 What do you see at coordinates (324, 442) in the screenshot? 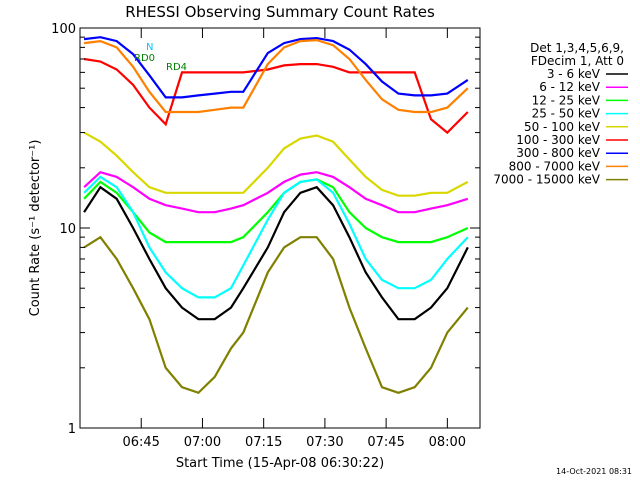
I see `x-tick-label-3: 07:30` at bounding box center [324, 442].